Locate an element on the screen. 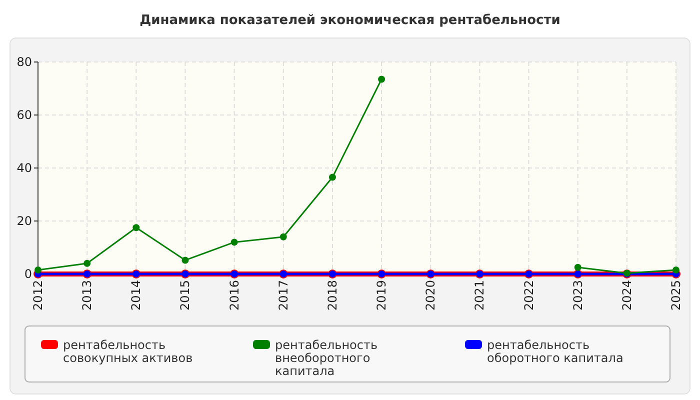 This screenshot has width=700, height=400. x-tick-label: 2014 is located at coordinates (136, 295).